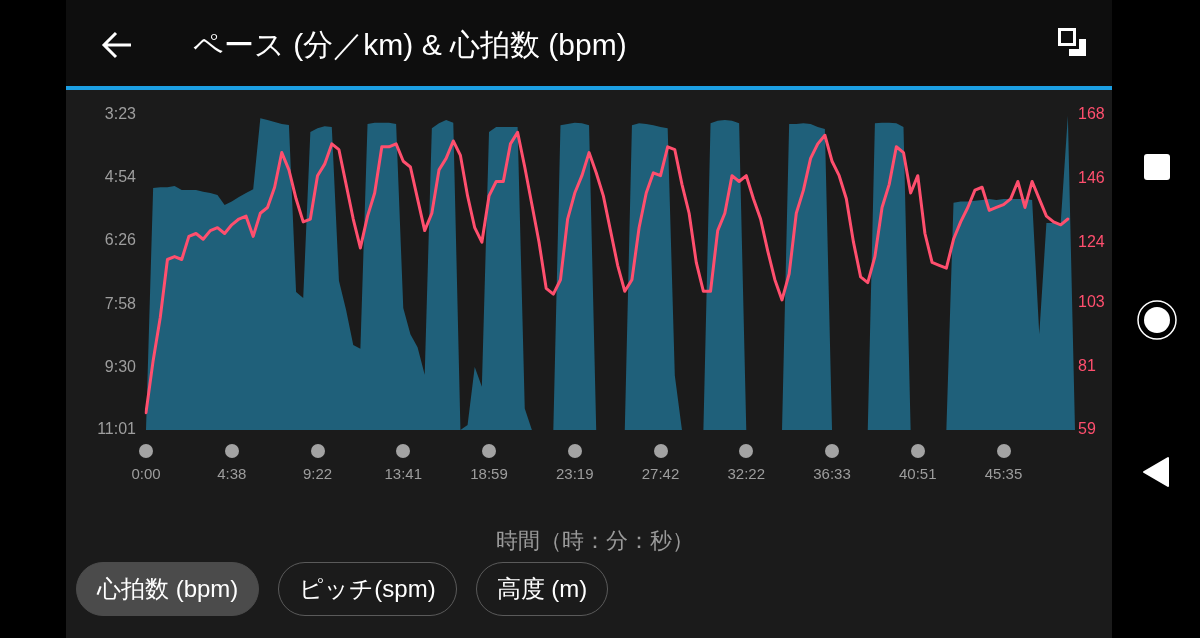  What do you see at coordinates (1091, 114) in the screenshot?
I see `y2-tick-label: 168` at bounding box center [1091, 114].